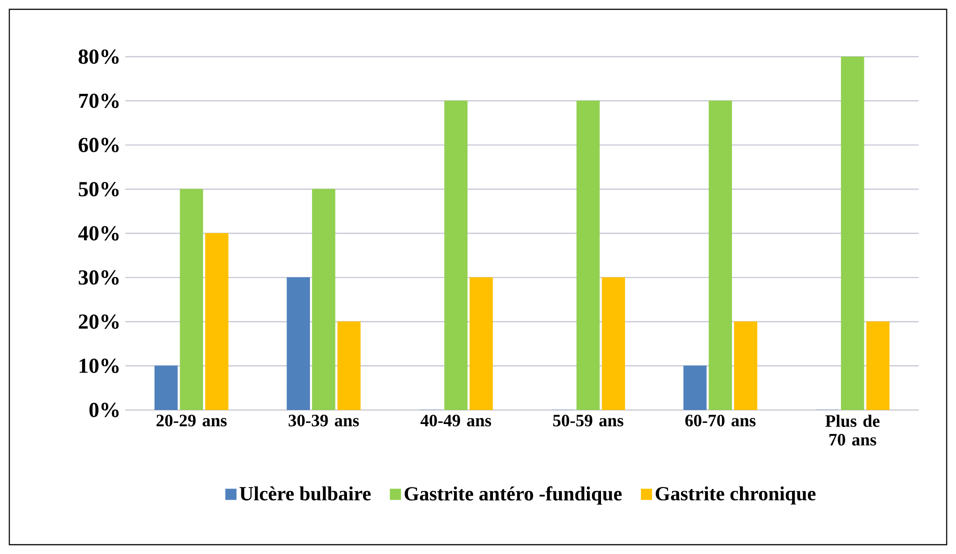 Image resolution: width=956 pixels, height=554 pixels. Describe the element at coordinates (456, 420) in the screenshot. I see `x-tick-label: 40-49 ans` at that location.